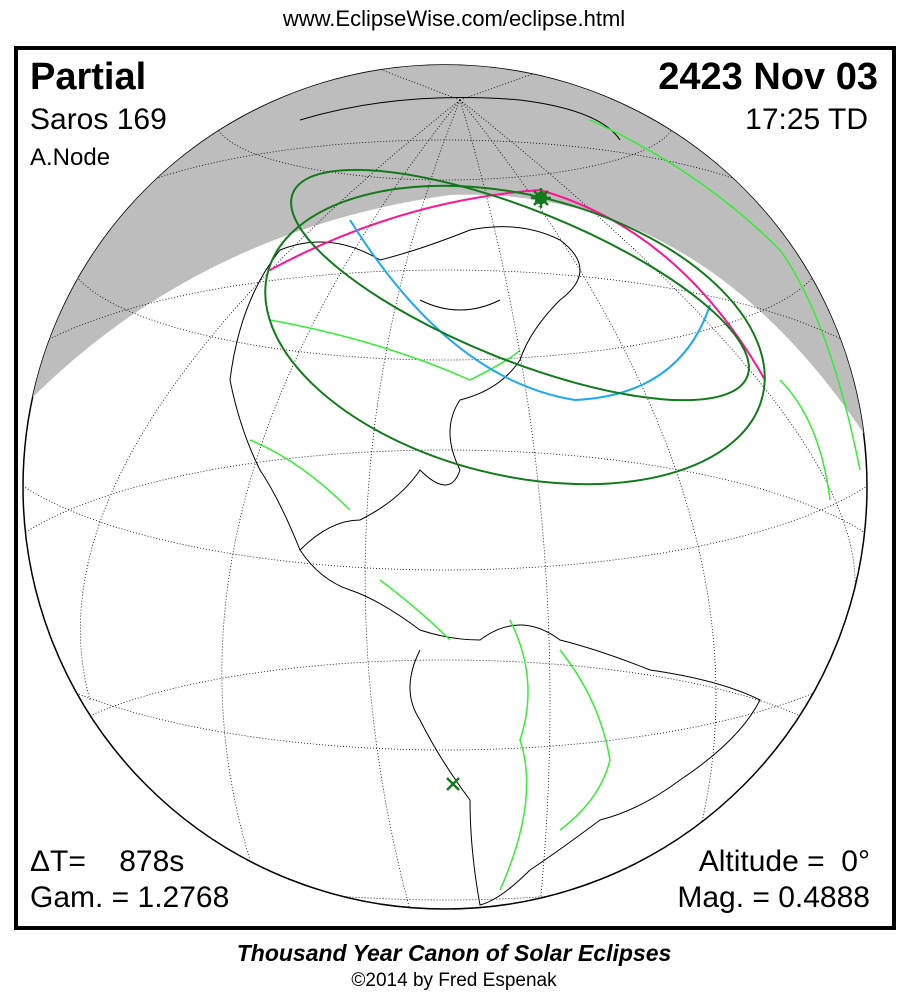  What do you see at coordinates (454, 953) in the screenshot?
I see `canon-title: Thousand Year Canon of Solar Eclipses` at bounding box center [454, 953].